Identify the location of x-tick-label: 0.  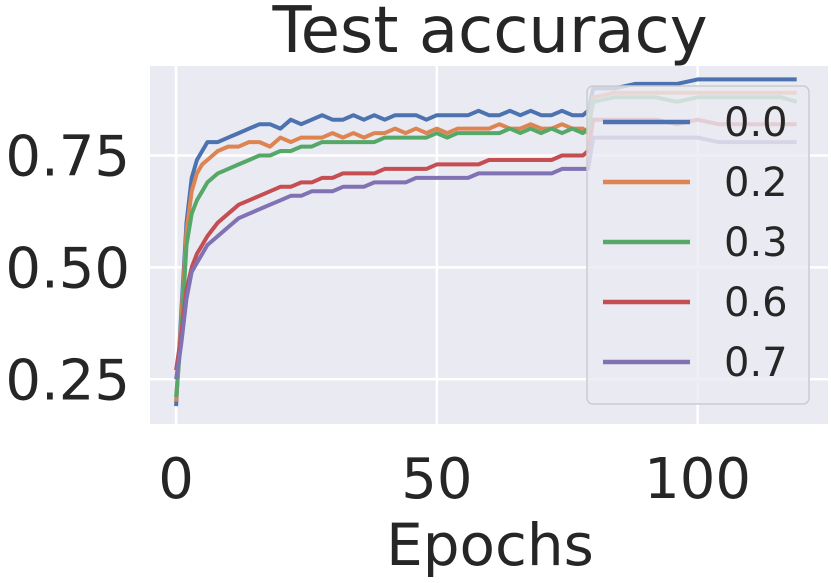
(176, 479).